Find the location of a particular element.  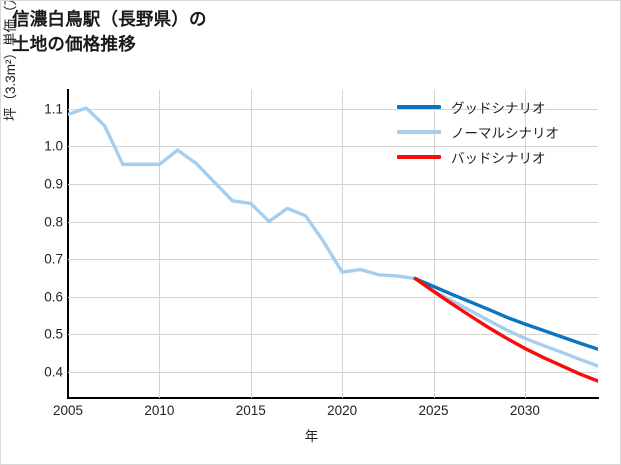

legend-label: バッドシナリオ is located at coordinates (498, 158).